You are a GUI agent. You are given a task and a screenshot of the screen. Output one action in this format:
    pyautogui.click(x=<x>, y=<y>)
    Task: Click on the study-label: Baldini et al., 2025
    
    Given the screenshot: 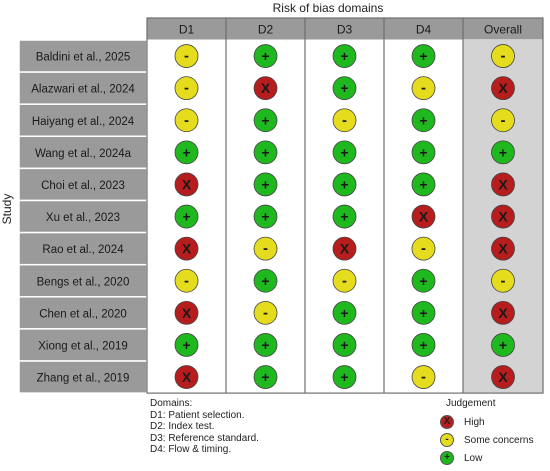 What is the action you would take?
    pyautogui.click(x=83, y=58)
    